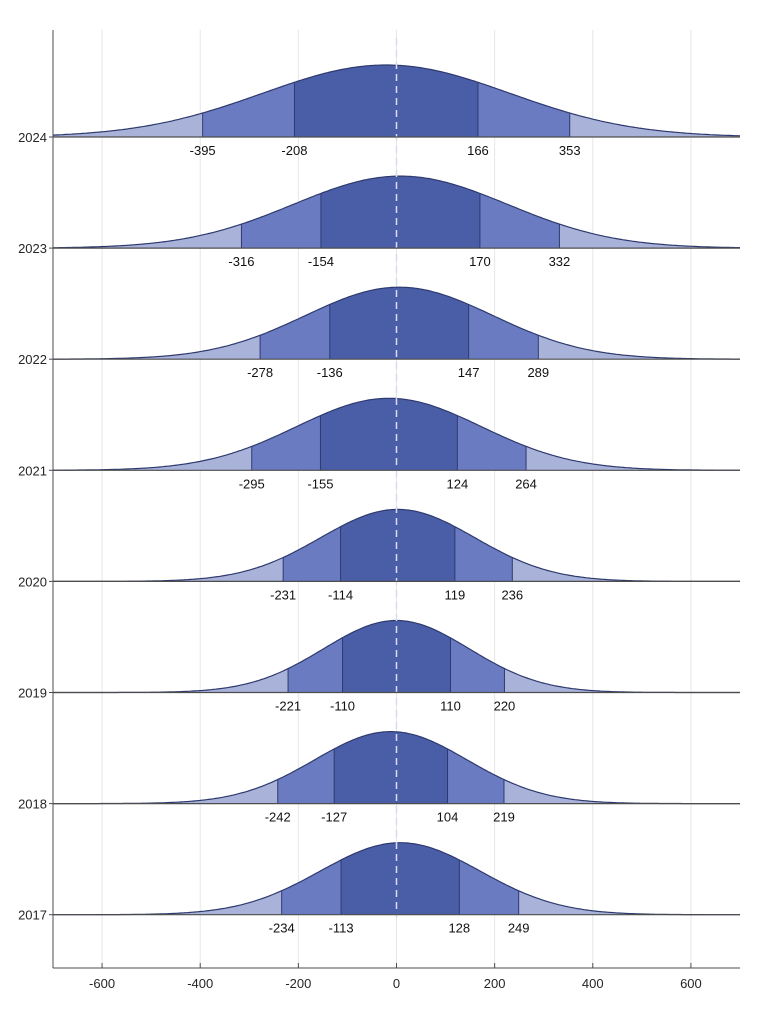 Image resolution: width=768 pixels, height=1032 pixels. I want to click on x-tick-label: 400, so click(593, 983).